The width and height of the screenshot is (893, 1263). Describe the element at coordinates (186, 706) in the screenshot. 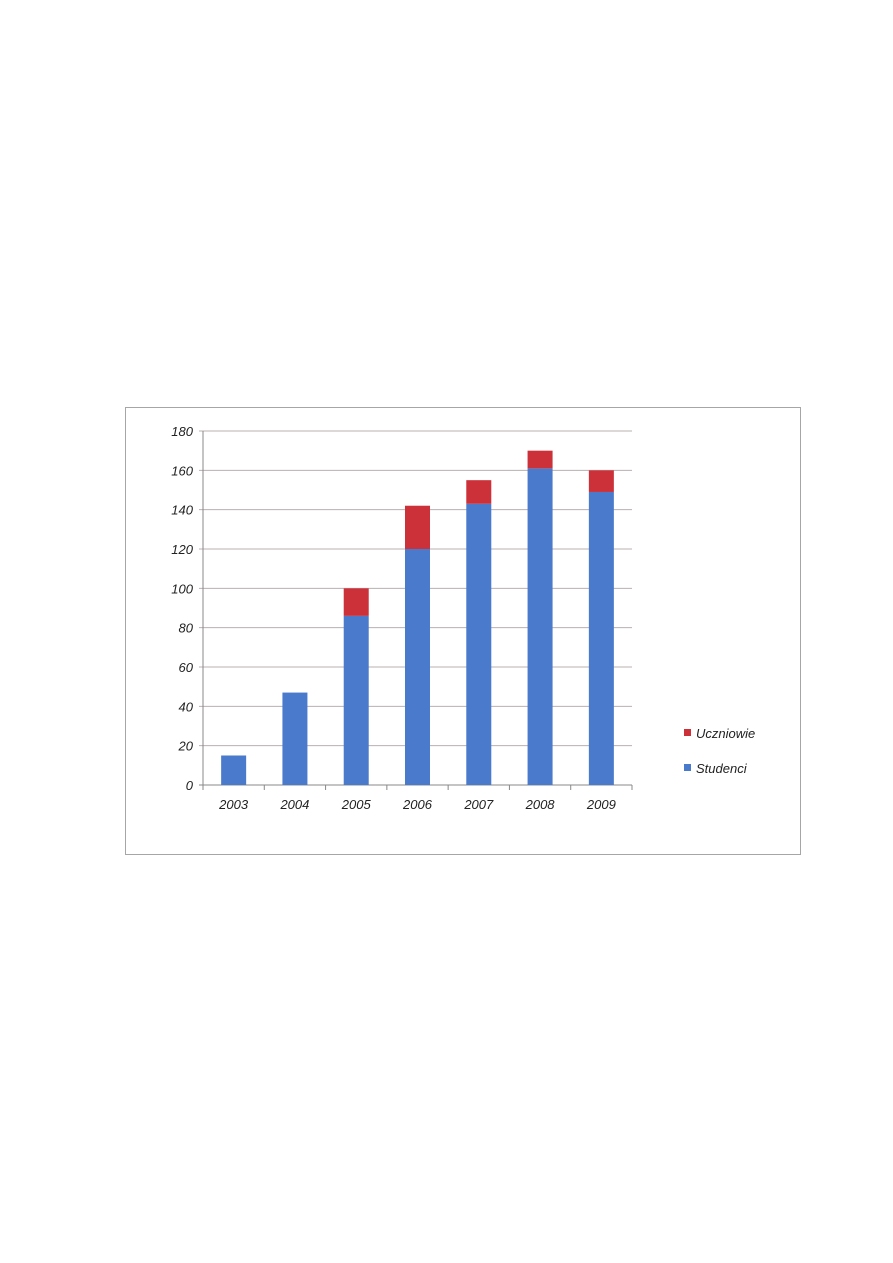

I see `y-tick-label: 40` at that location.